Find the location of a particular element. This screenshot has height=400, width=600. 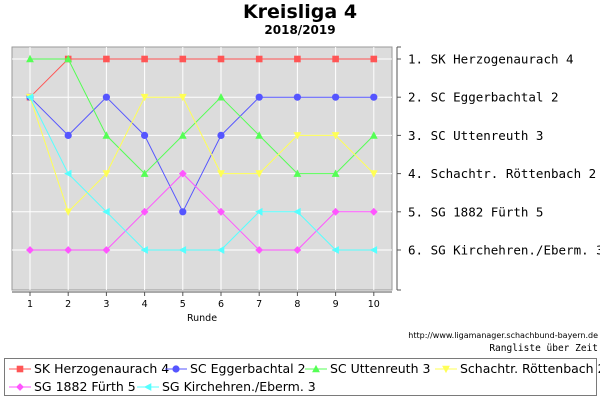

x-tick-label: 2 is located at coordinates (68, 304).